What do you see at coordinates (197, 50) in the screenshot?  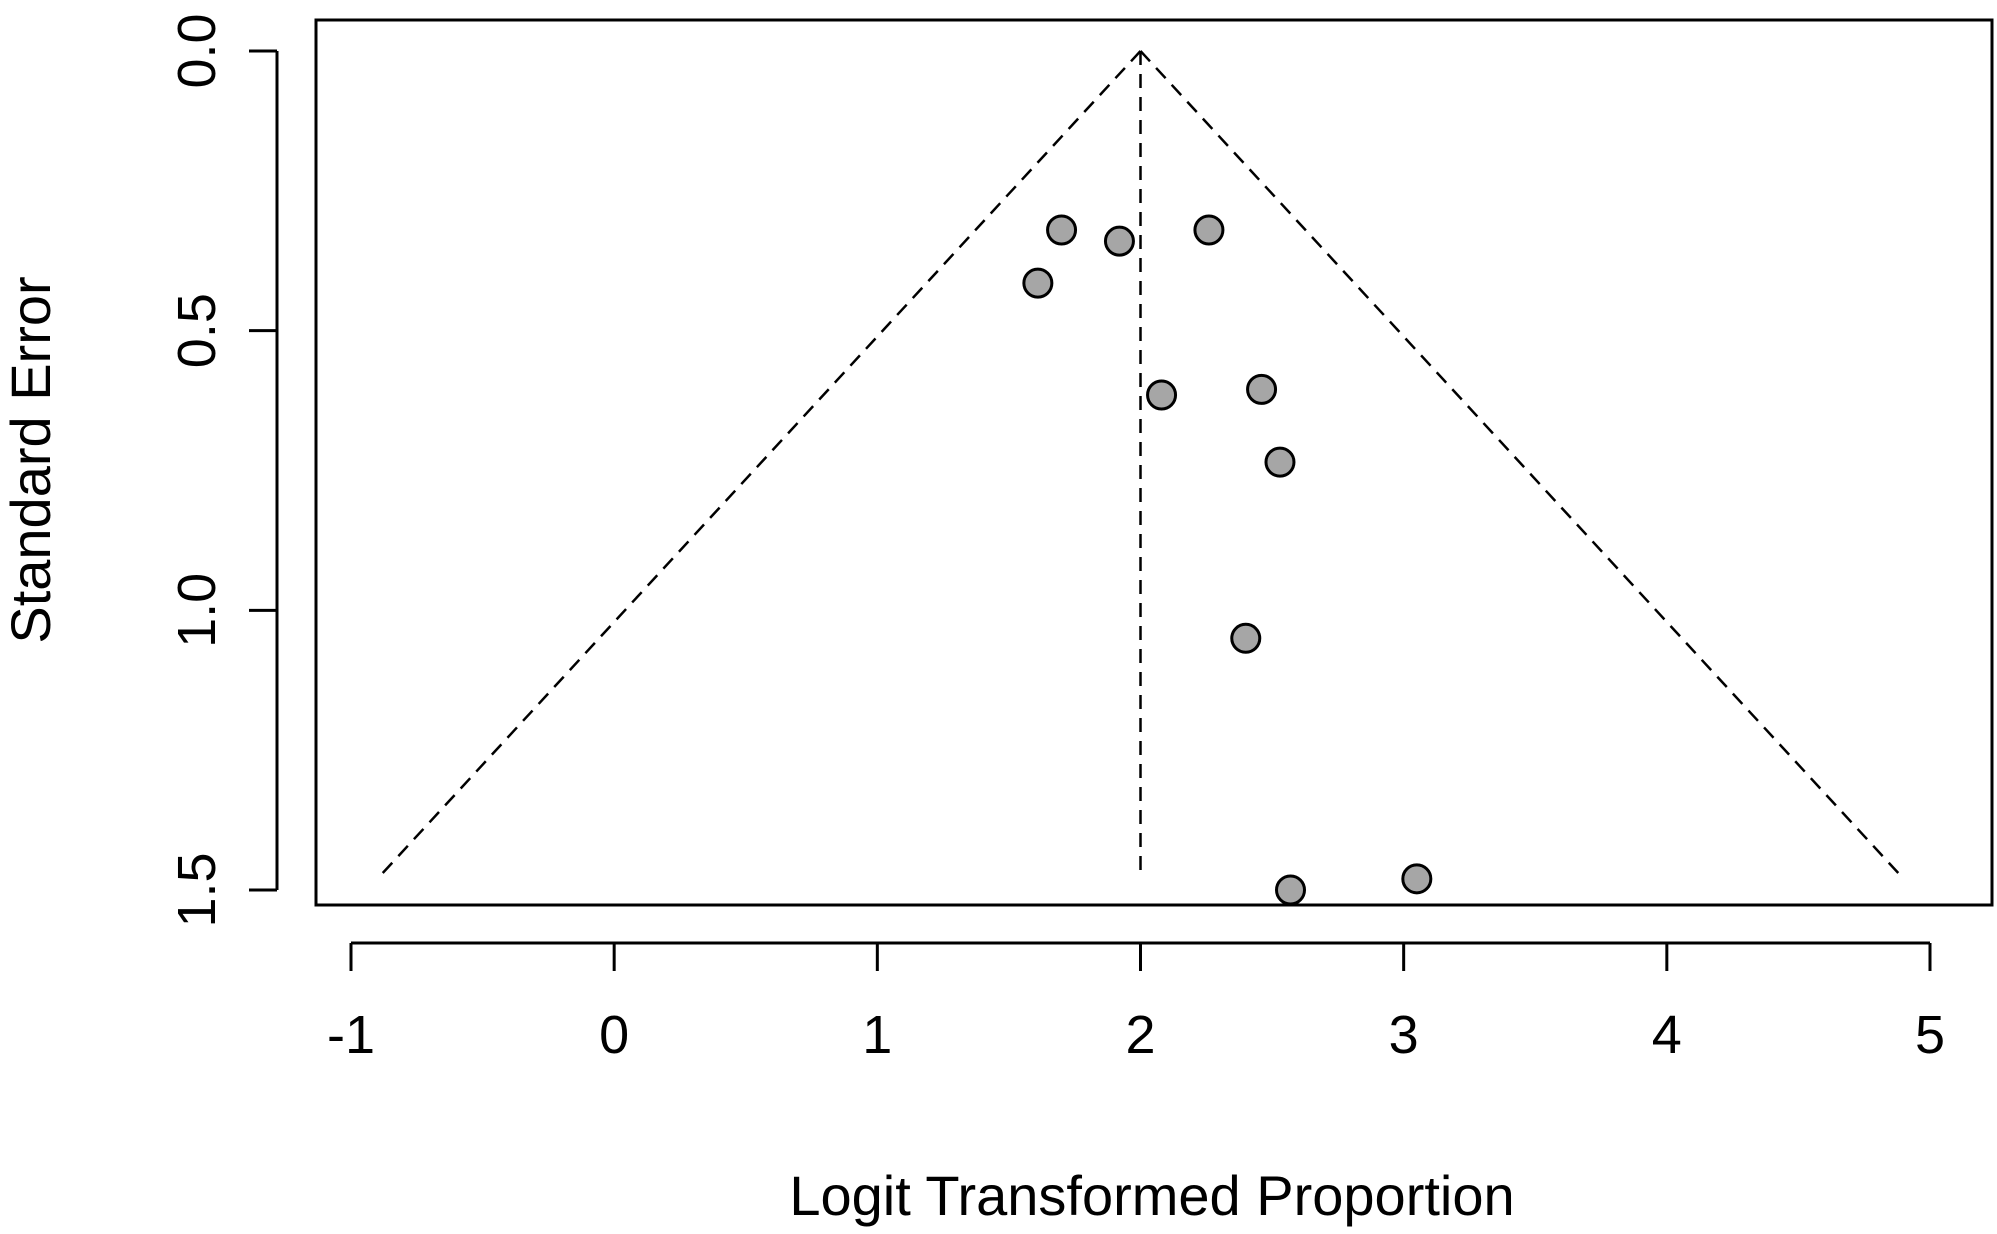 I see `y-tick-label: 0.0` at bounding box center [197, 50].